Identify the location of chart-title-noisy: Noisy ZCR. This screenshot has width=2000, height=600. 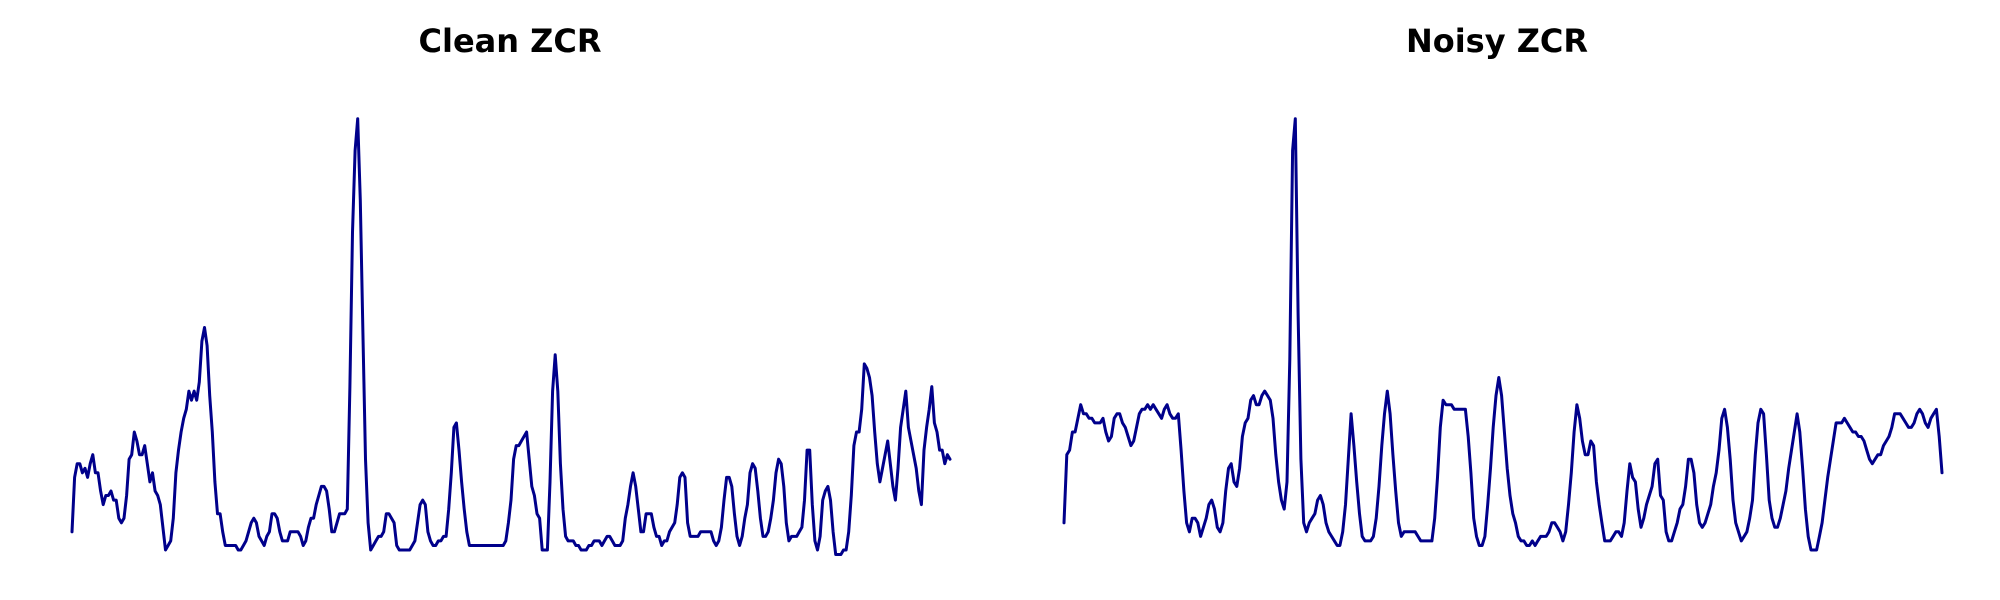
(1497, 41).